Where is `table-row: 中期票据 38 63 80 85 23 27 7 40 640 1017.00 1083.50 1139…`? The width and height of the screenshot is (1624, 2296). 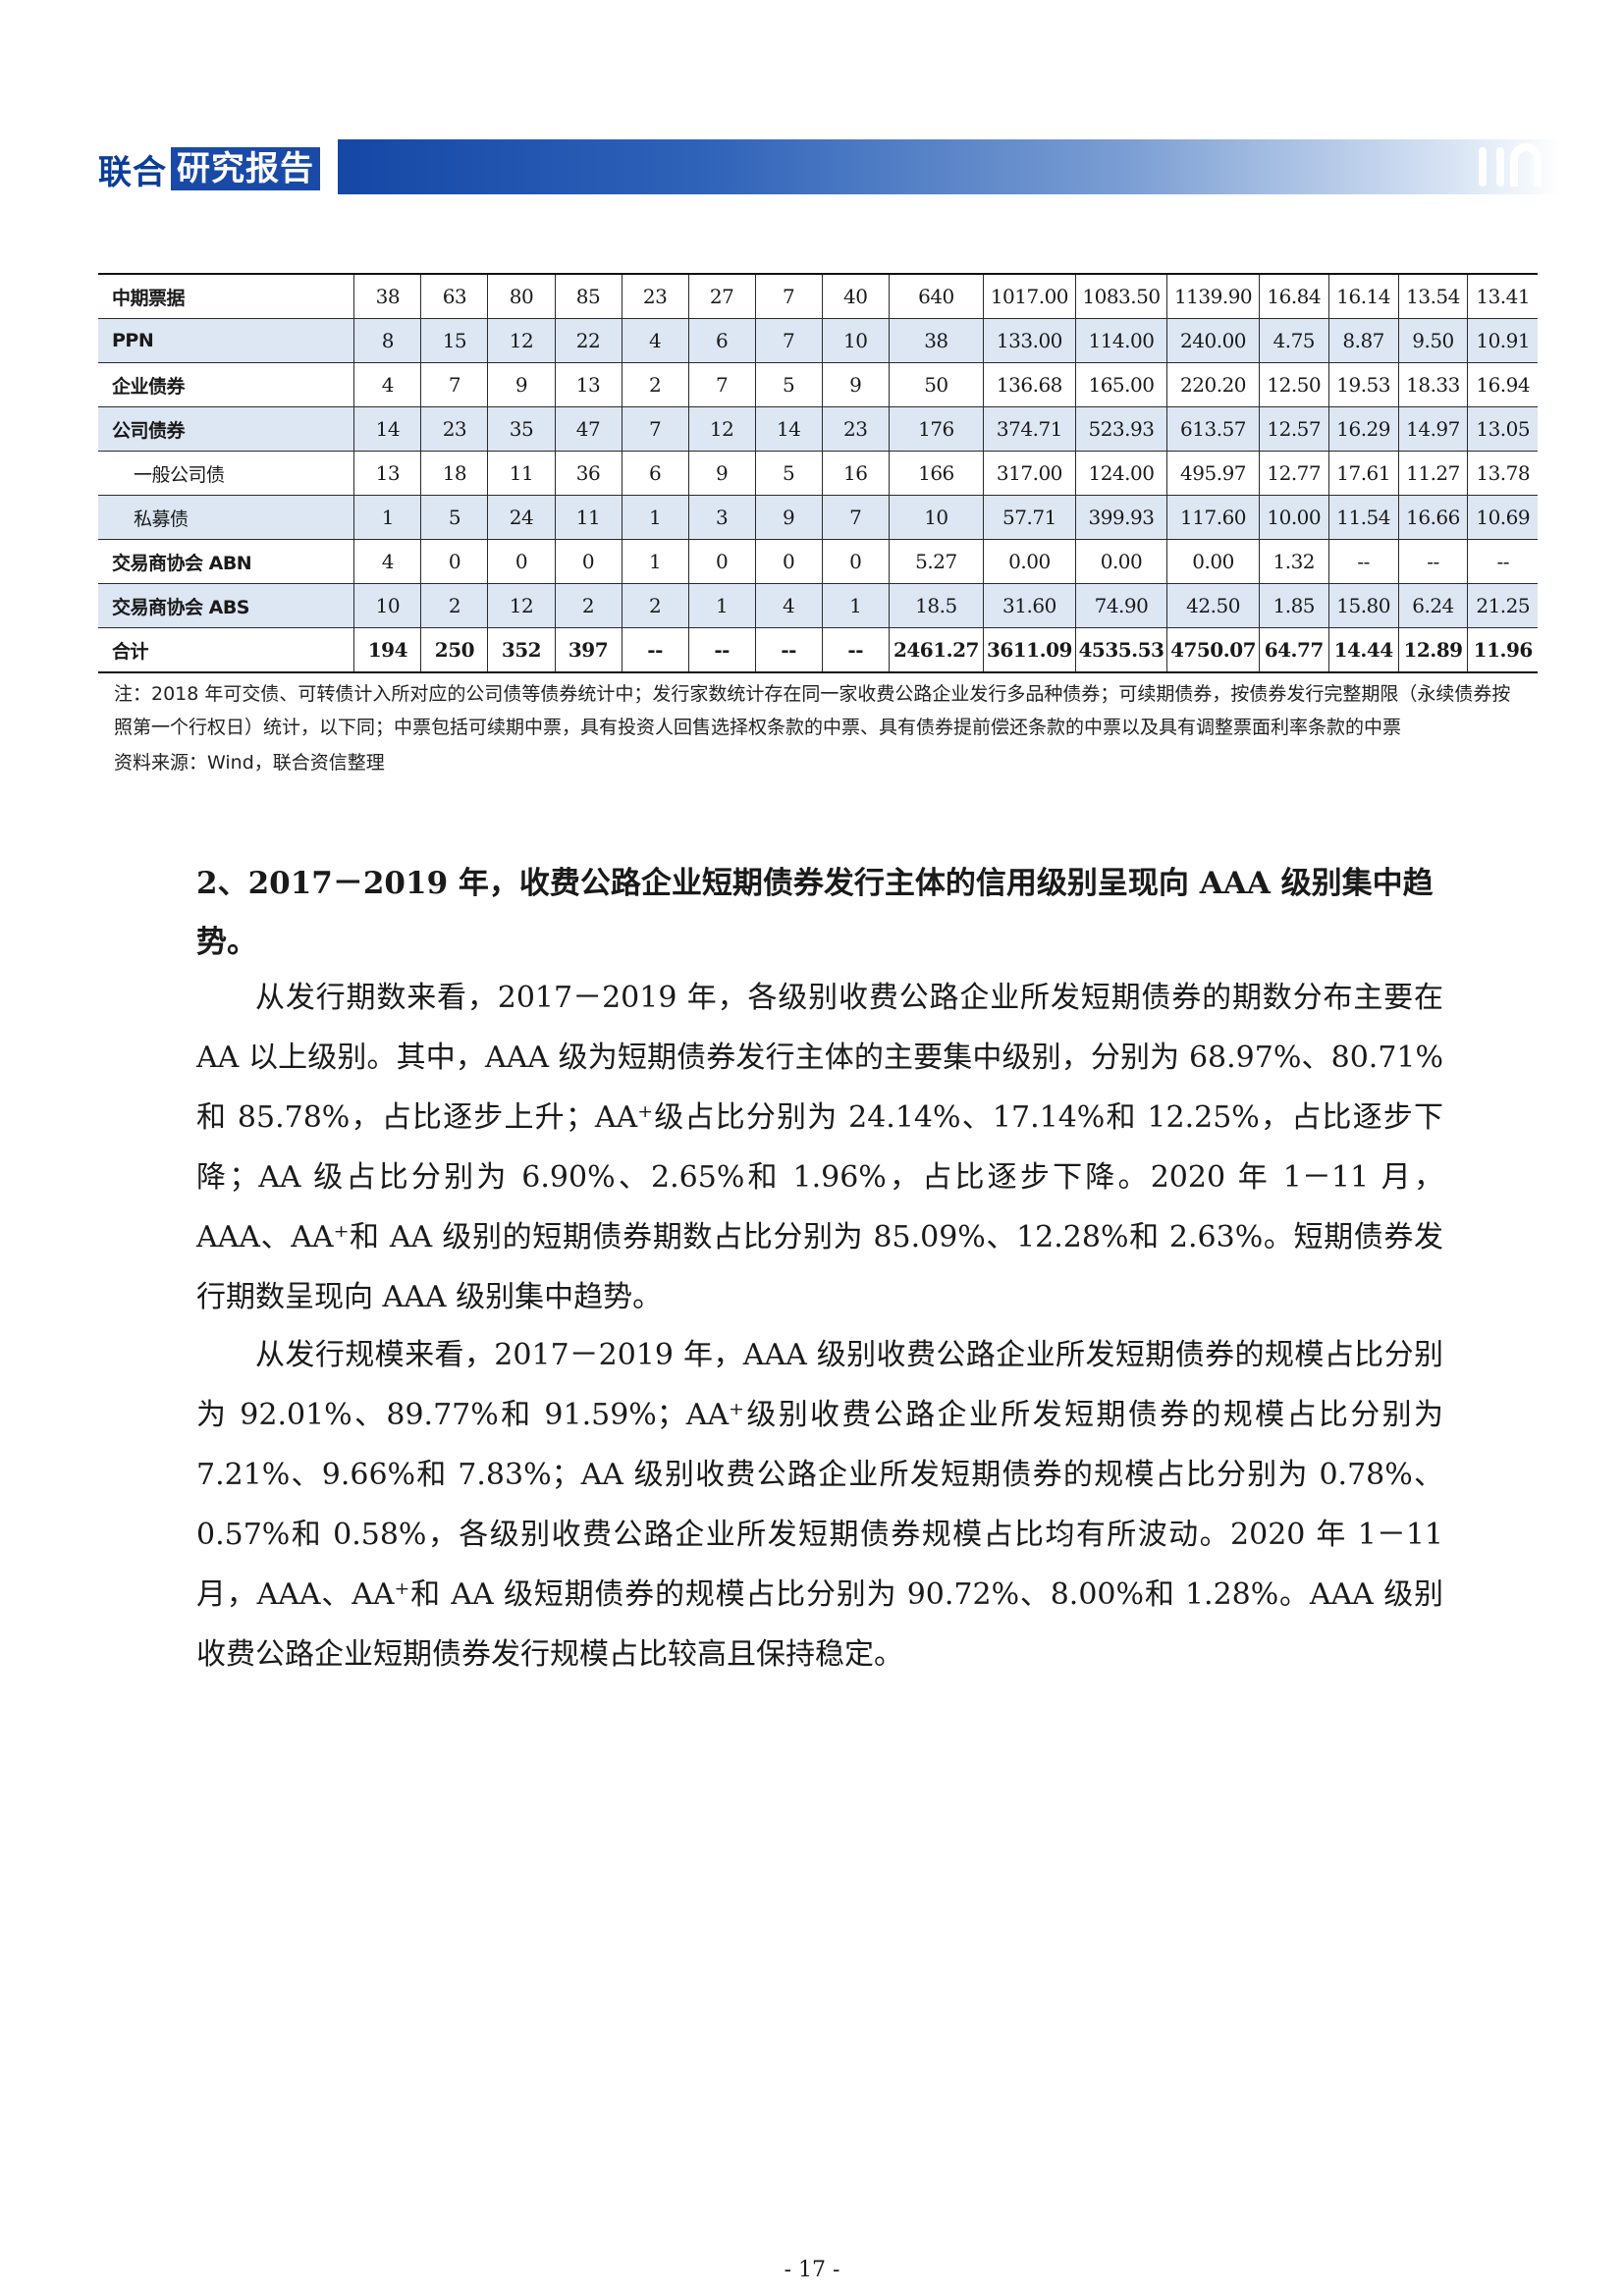 table-row: 中期票据 38 63 80 85 23 27 7 40 640 1017.00 1083.50 1139… is located at coordinates (818, 296).